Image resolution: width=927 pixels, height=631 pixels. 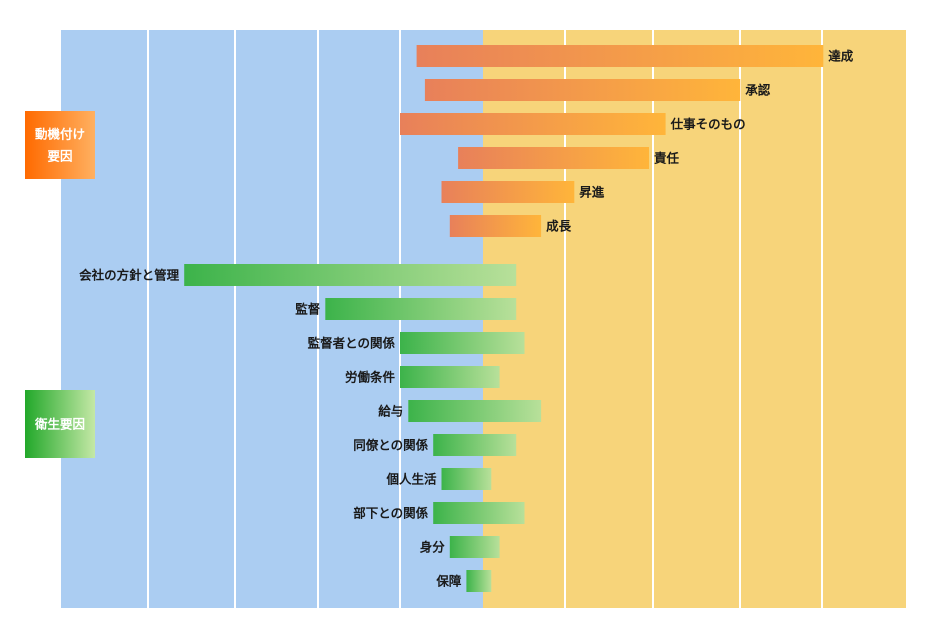 What do you see at coordinates (390, 513) in the screenshot?
I see `hygiene-label-7: 部下との関係` at bounding box center [390, 513].